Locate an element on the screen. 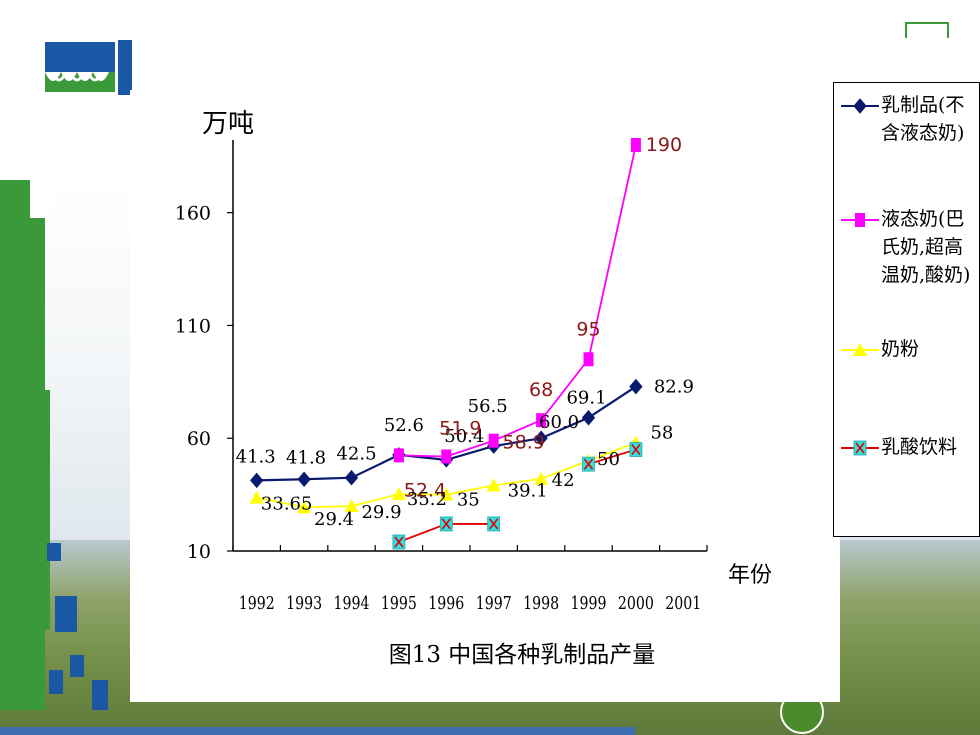  data-label: 95 is located at coordinates (588, 329).